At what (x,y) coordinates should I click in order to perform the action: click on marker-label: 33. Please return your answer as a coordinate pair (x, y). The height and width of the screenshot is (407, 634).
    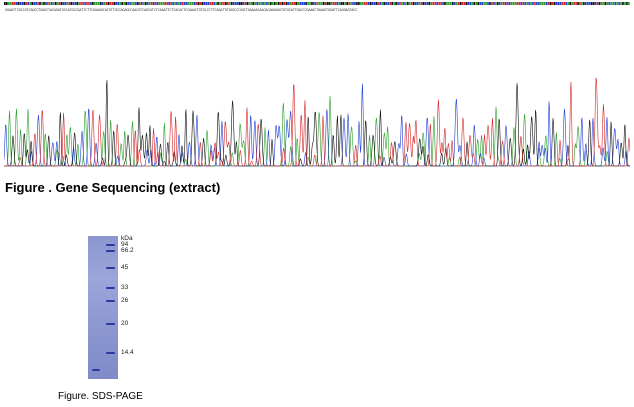
    Looking at the image, I should click on (125, 287).